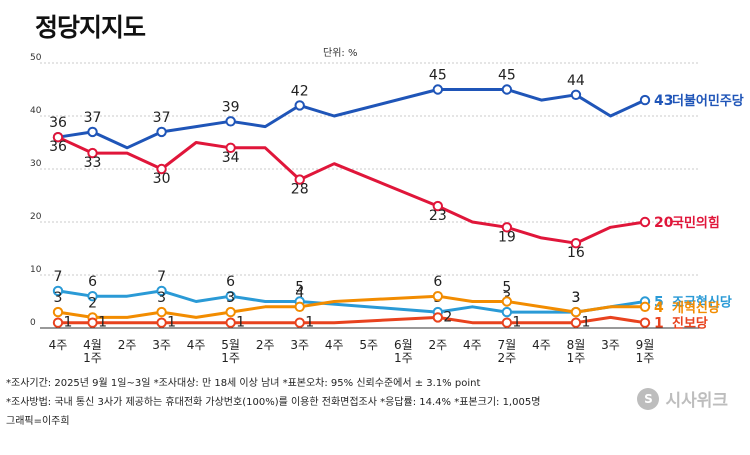  I want to click on data-label: 42, so click(300, 91).